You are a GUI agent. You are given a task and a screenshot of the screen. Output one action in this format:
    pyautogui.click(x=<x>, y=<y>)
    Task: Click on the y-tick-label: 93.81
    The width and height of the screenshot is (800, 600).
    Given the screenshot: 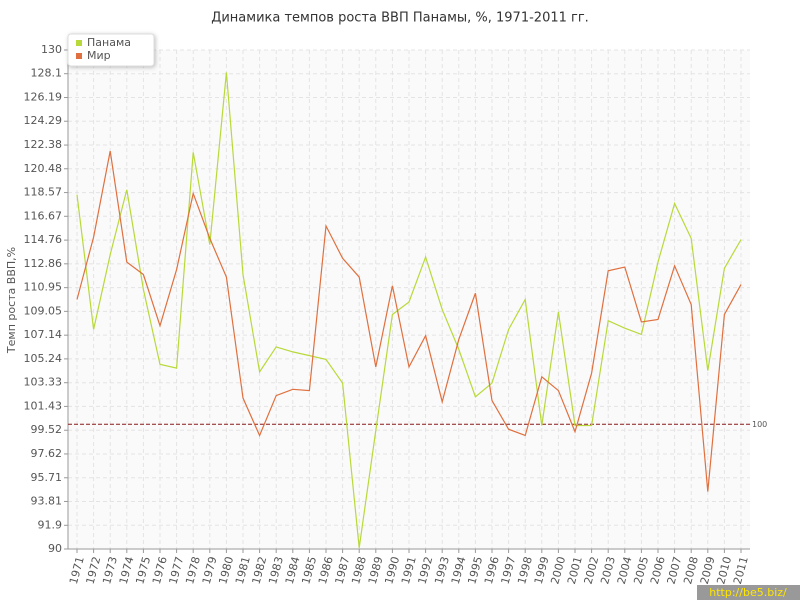 What is the action you would take?
    pyautogui.click(x=47, y=500)
    